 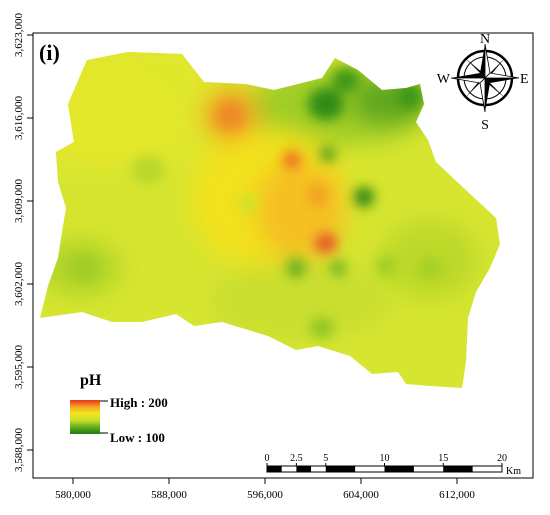 I want to click on compass-point-west-light, so click(x=468, y=80).